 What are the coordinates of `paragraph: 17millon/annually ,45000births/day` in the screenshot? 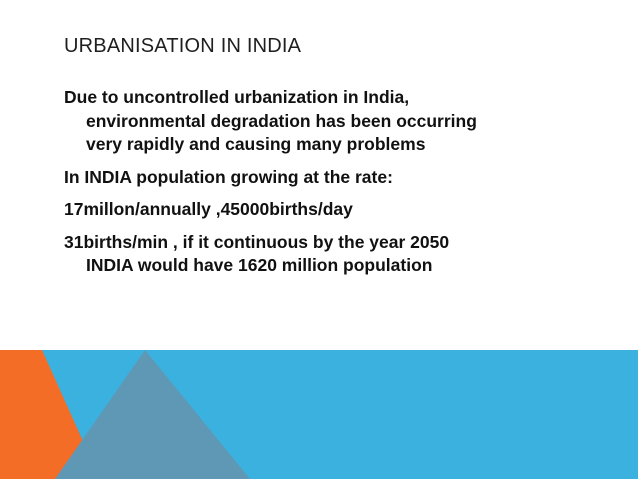 It's located at (344, 210).